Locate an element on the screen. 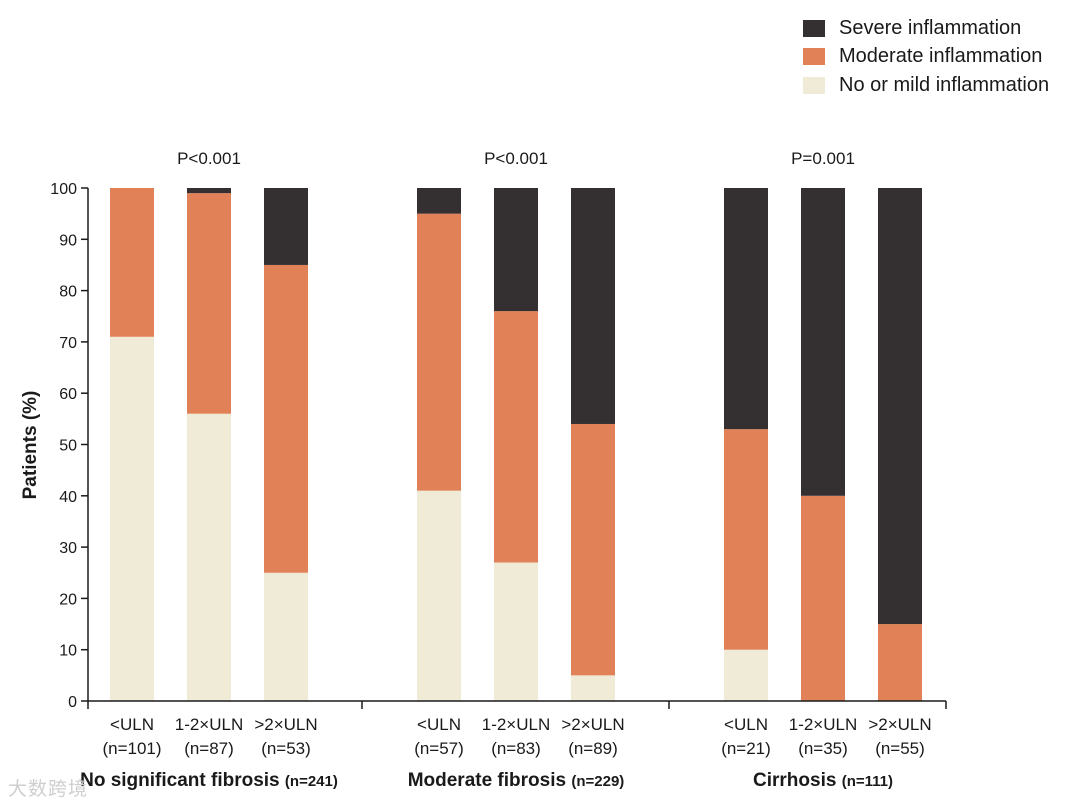  group-name: Cirrhosis is located at coordinates (797, 780).